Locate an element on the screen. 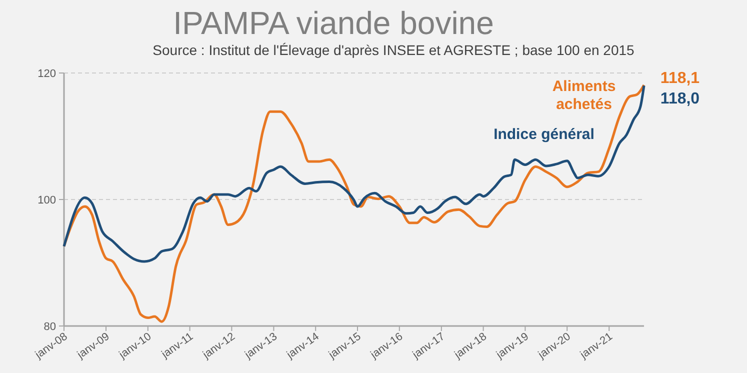 The image size is (747, 373). data-label: 118,1 is located at coordinates (680, 79).